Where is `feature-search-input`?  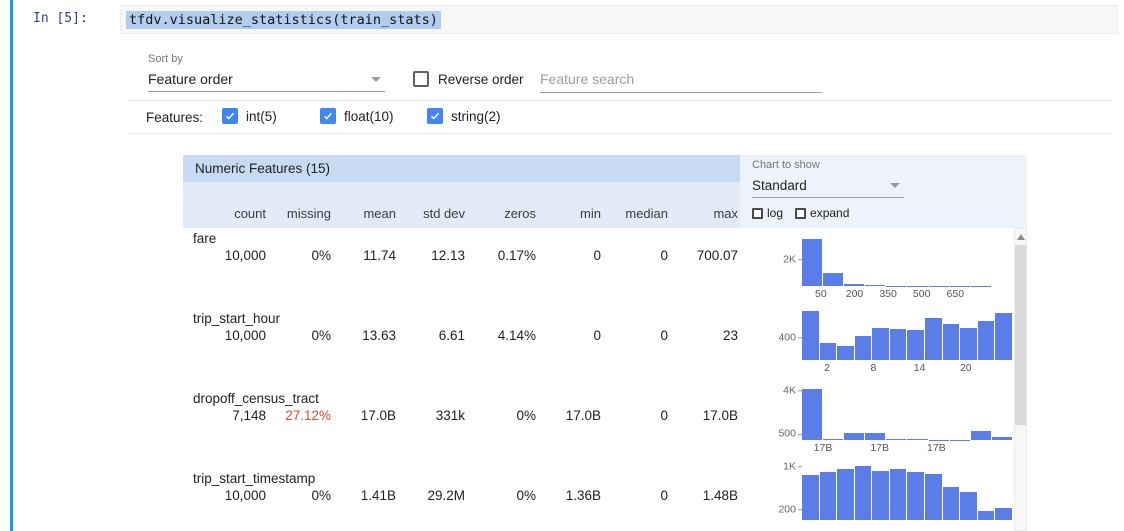
feature-search-input is located at coordinates (681, 79).